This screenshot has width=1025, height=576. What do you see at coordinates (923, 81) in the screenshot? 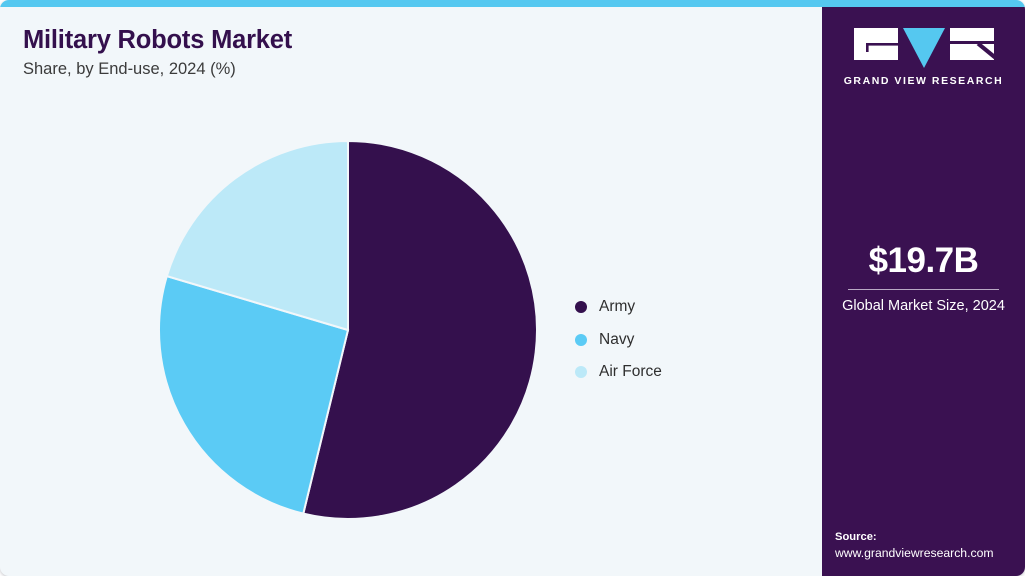
I see `brand-name: GRAND VIEW RESEARCH` at bounding box center [923, 81].